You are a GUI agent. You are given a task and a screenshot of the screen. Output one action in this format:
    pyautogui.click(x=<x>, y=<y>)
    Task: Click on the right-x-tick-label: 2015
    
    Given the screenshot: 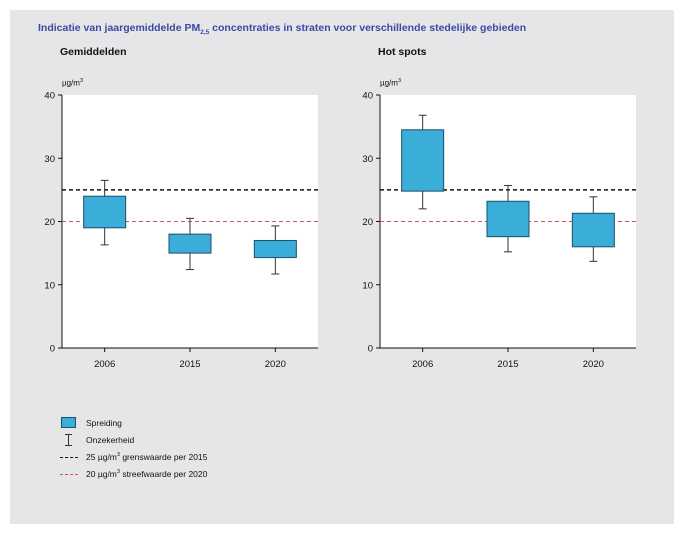 What is the action you would take?
    pyautogui.click(x=507, y=364)
    